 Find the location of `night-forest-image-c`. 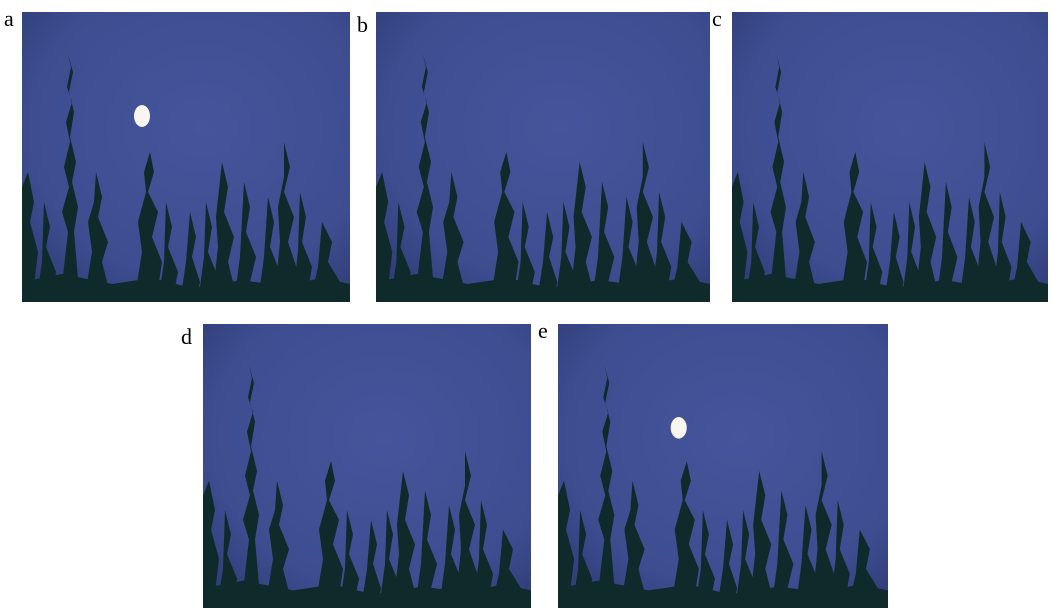

night-forest-image-c is located at coordinates (890, 157).